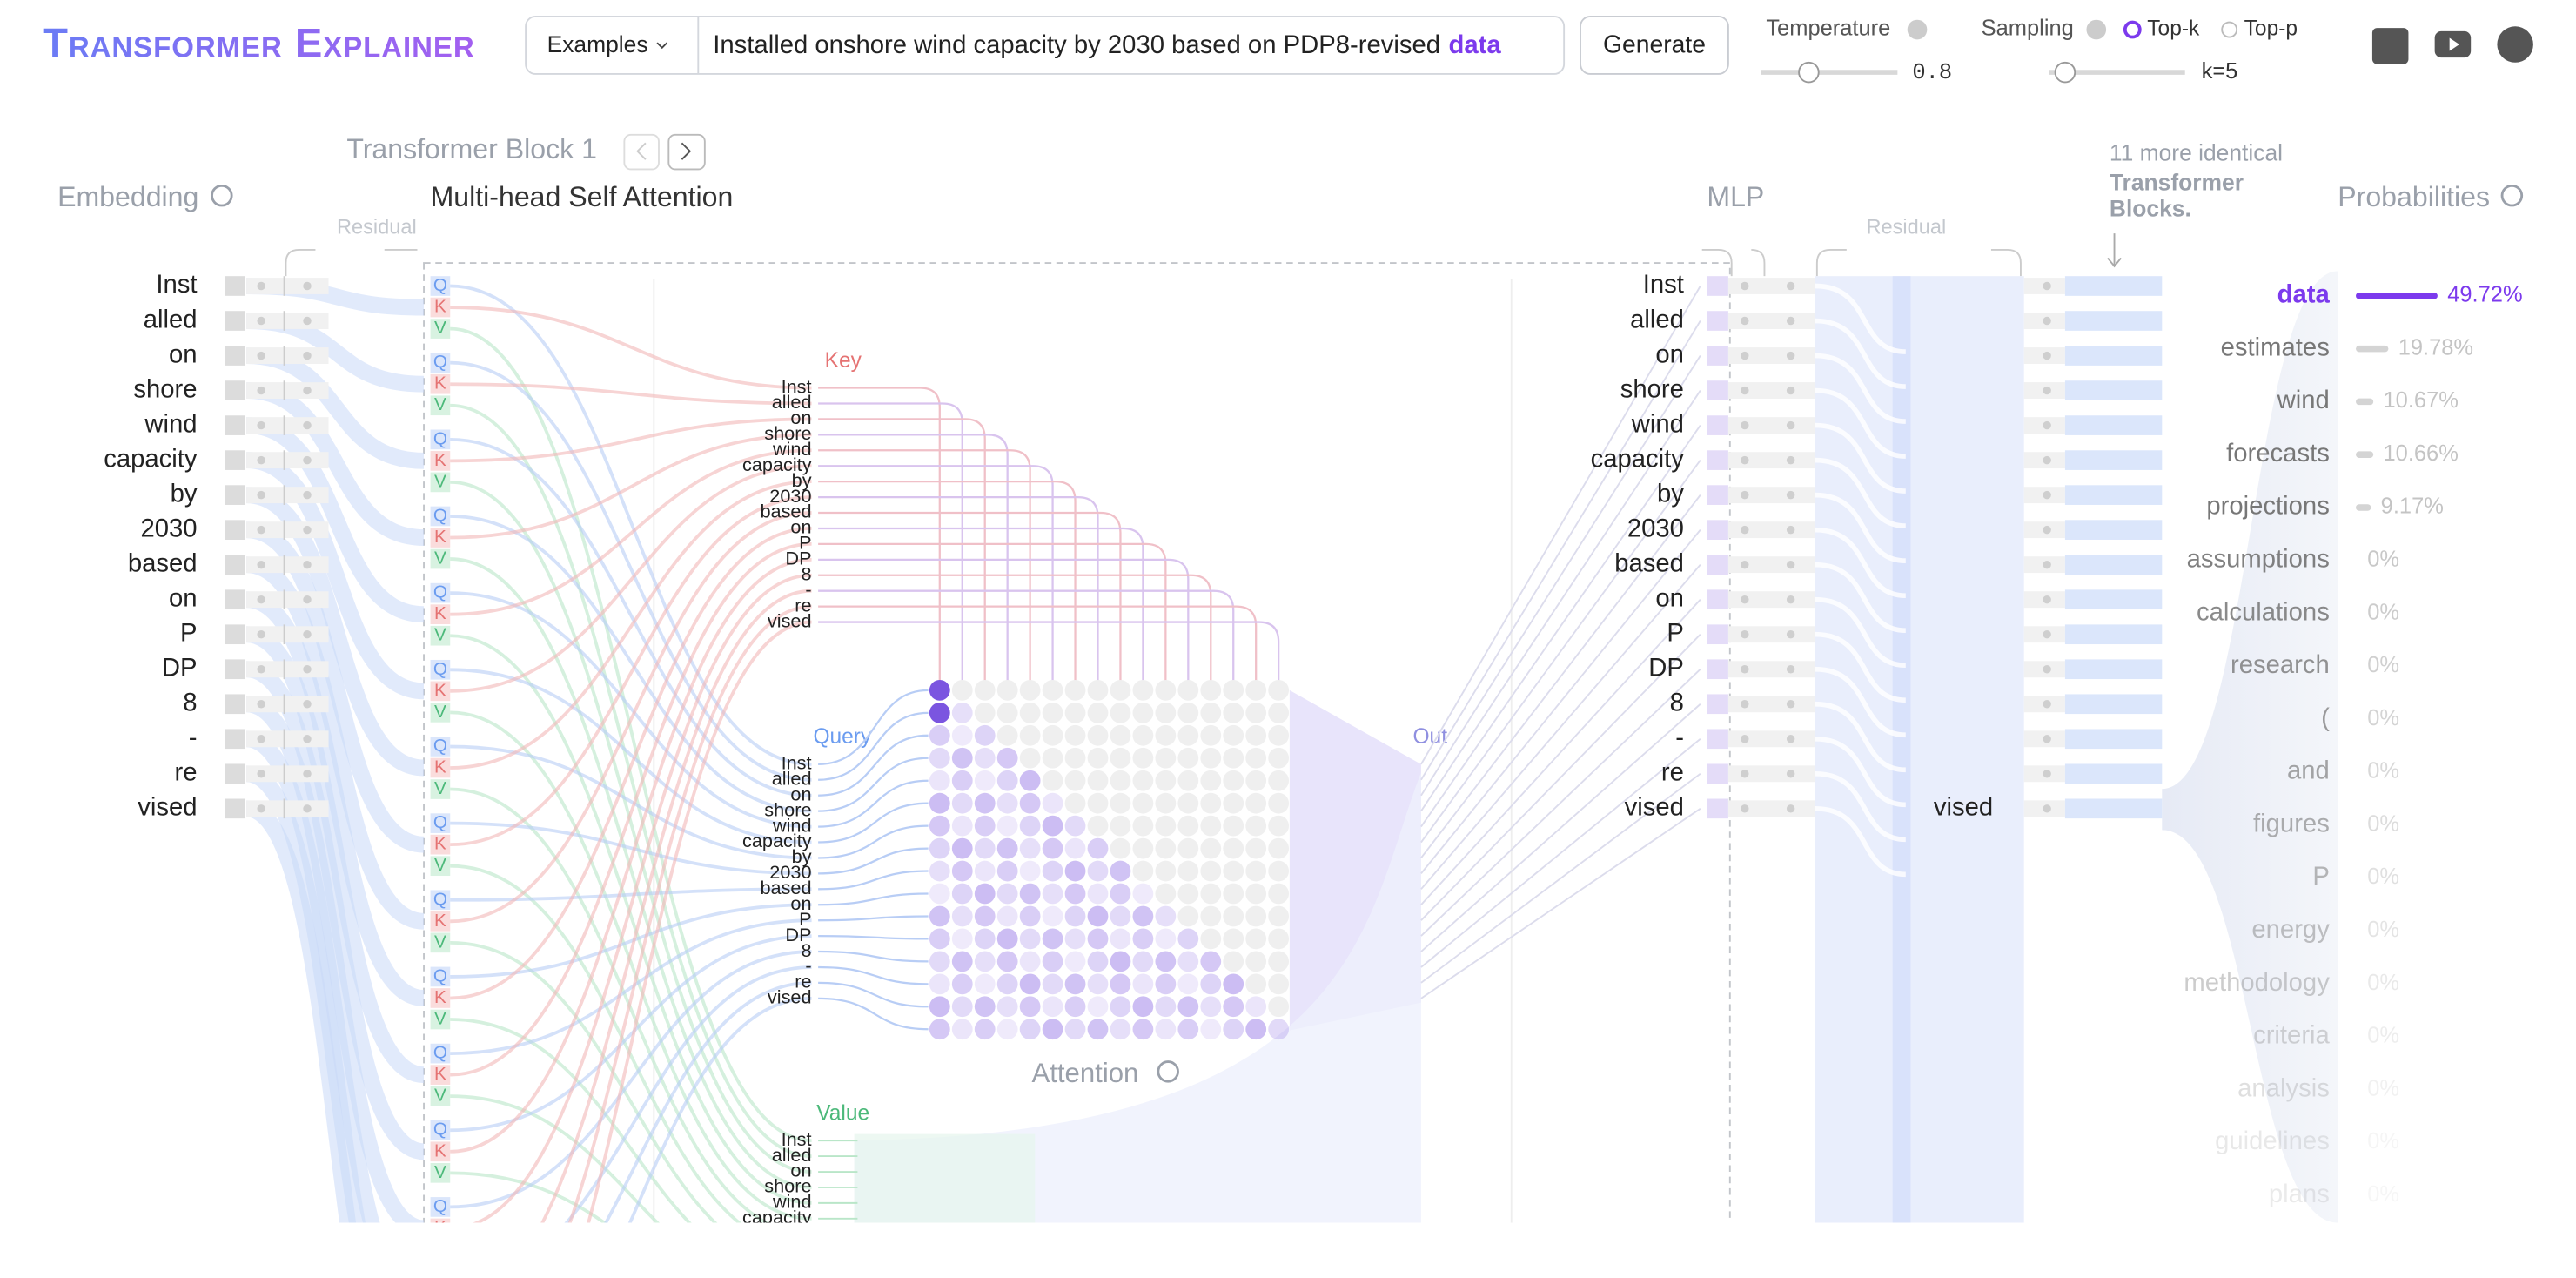 This screenshot has width=2576, height=1278. I want to click on mlp-token: alled, so click(1657, 319).